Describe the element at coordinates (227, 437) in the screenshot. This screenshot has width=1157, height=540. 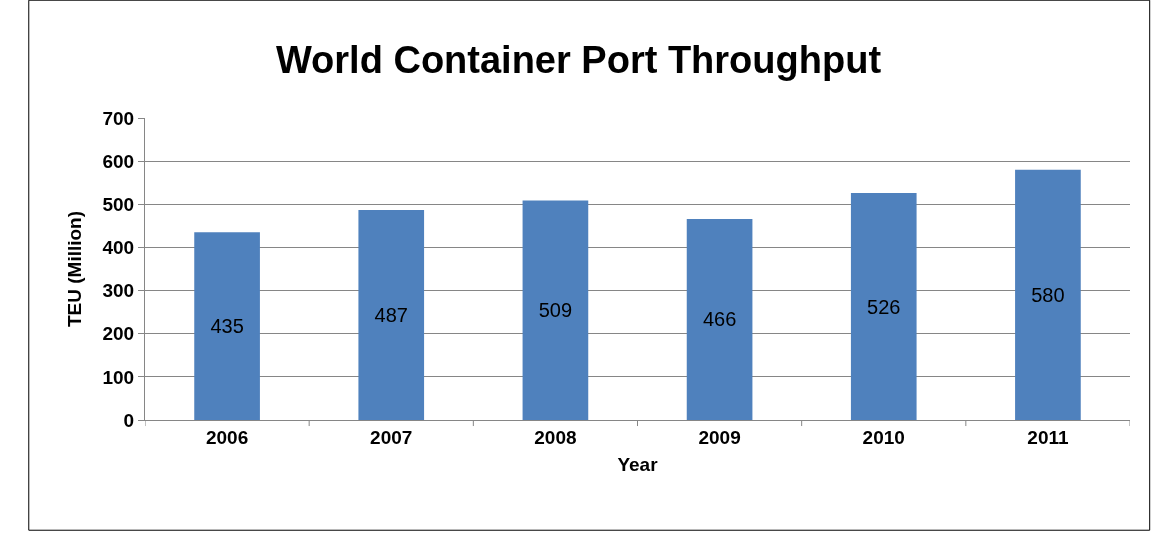
I see `x-tick-label: 2006` at that location.